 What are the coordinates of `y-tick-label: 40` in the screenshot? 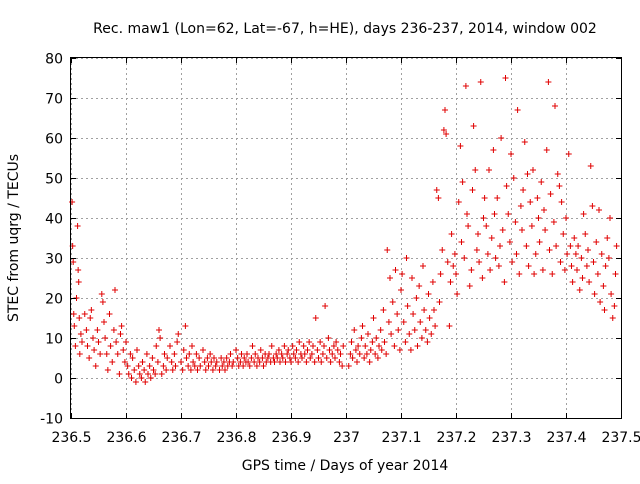 It's located at (54, 220).